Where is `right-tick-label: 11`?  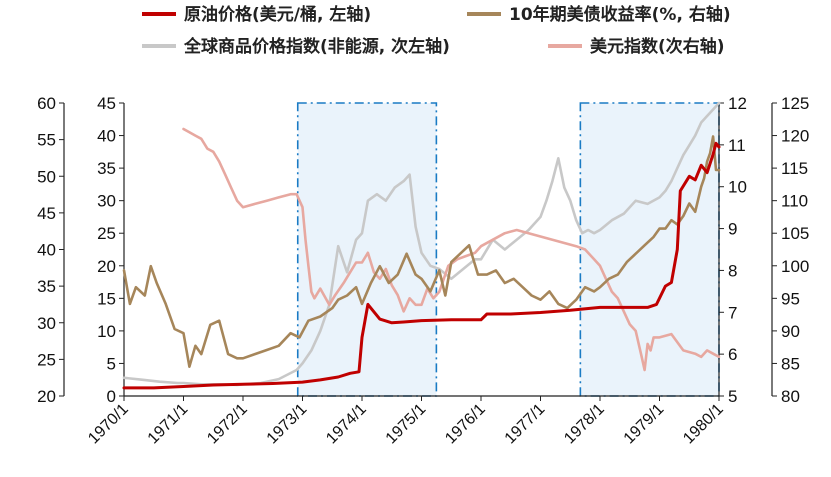 right-tick-label: 11 is located at coordinates (737, 145).